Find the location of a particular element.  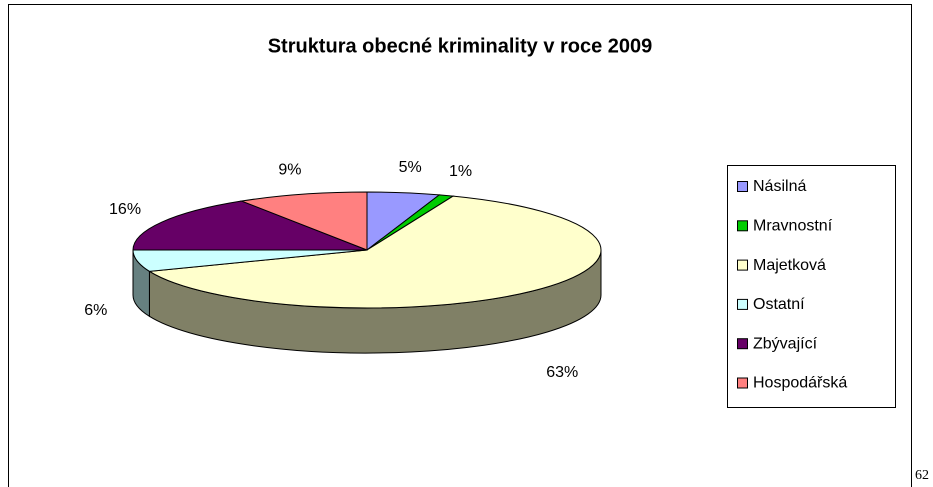

legend-label: Násilná is located at coordinates (779, 186).